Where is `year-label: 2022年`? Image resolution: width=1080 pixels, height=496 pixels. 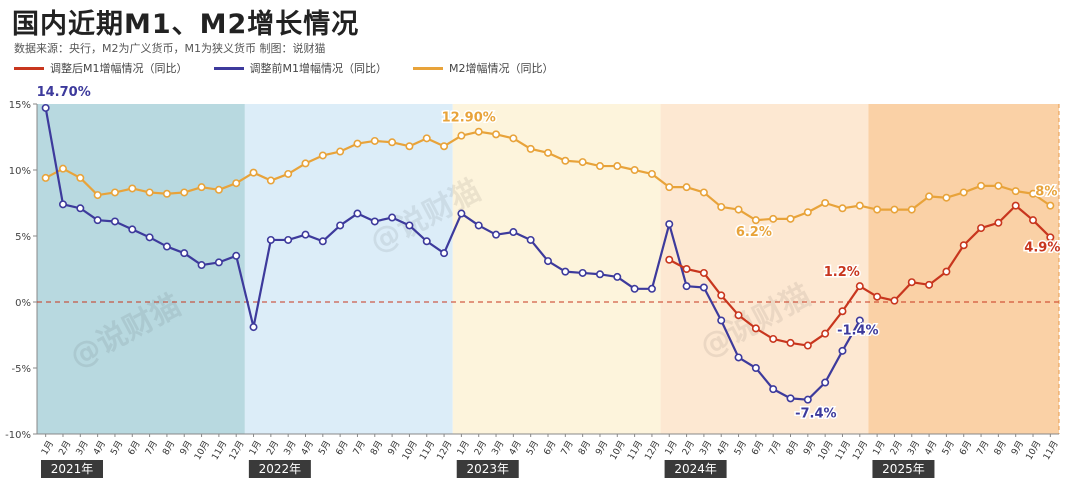
year-label: 2022年 is located at coordinates (280, 469).